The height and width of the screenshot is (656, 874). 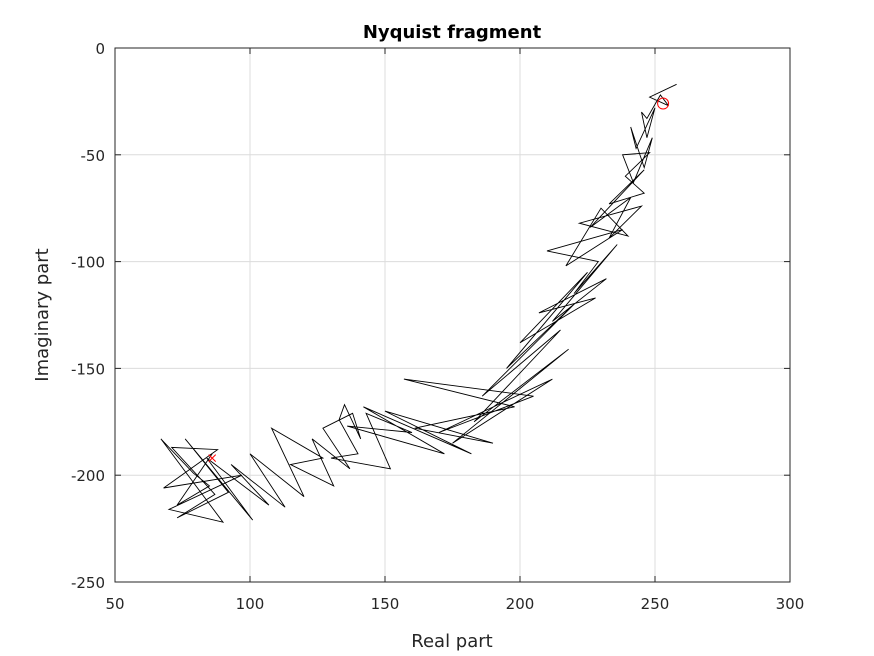 What do you see at coordinates (520, 604) in the screenshot?
I see `x-tick-label: 200` at bounding box center [520, 604].